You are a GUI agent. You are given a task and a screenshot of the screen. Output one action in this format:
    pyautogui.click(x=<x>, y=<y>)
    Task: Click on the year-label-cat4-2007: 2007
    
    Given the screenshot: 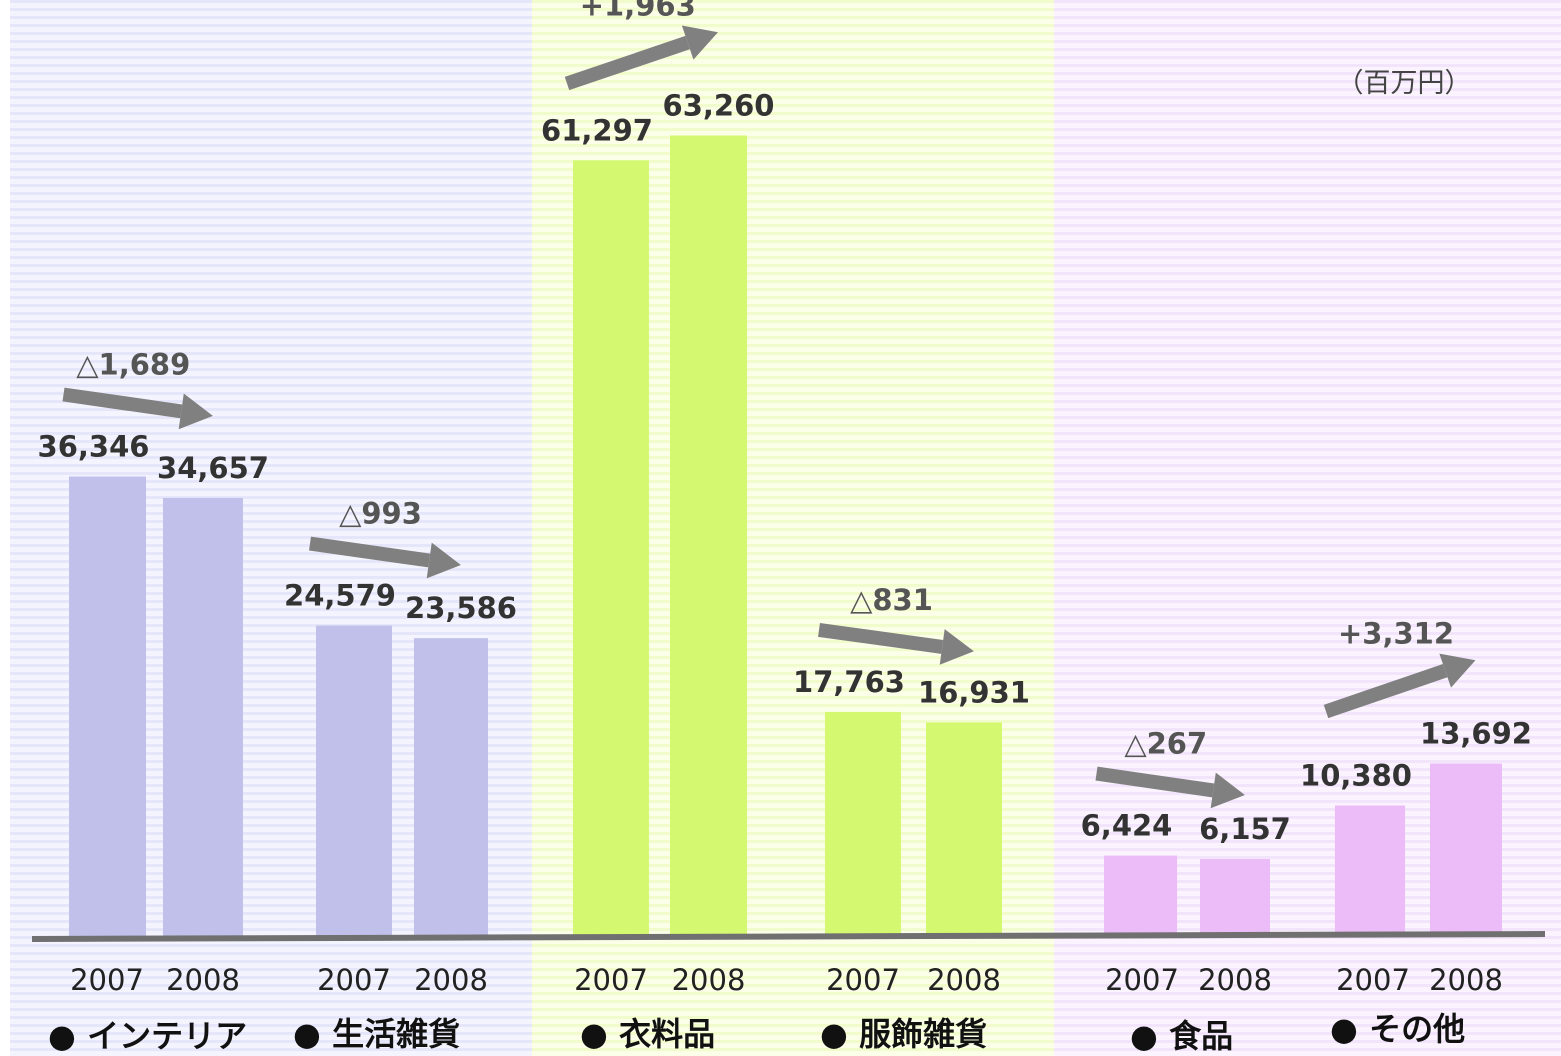 What is the action you would take?
    pyautogui.click(x=1142, y=980)
    